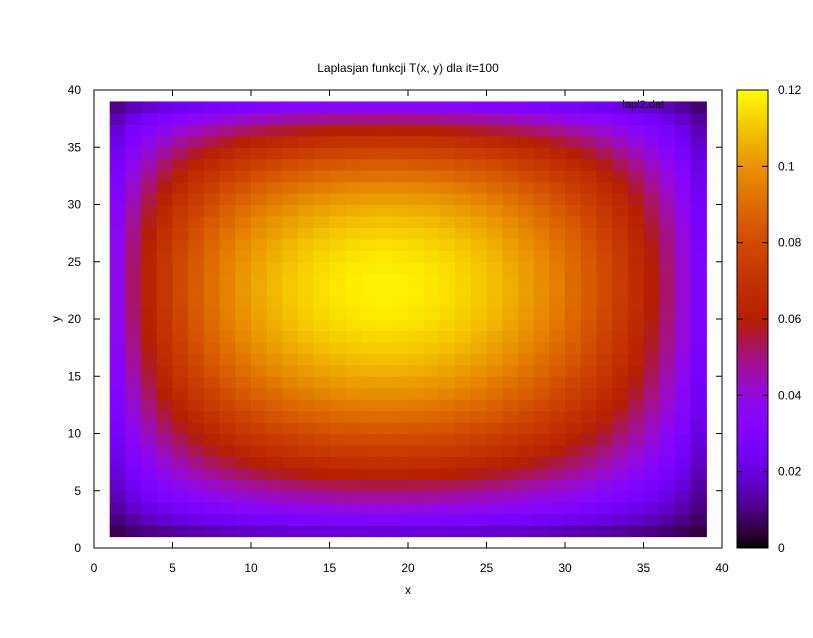 The width and height of the screenshot is (813, 638). What do you see at coordinates (251, 568) in the screenshot?
I see `x-tick-label: 10` at bounding box center [251, 568].